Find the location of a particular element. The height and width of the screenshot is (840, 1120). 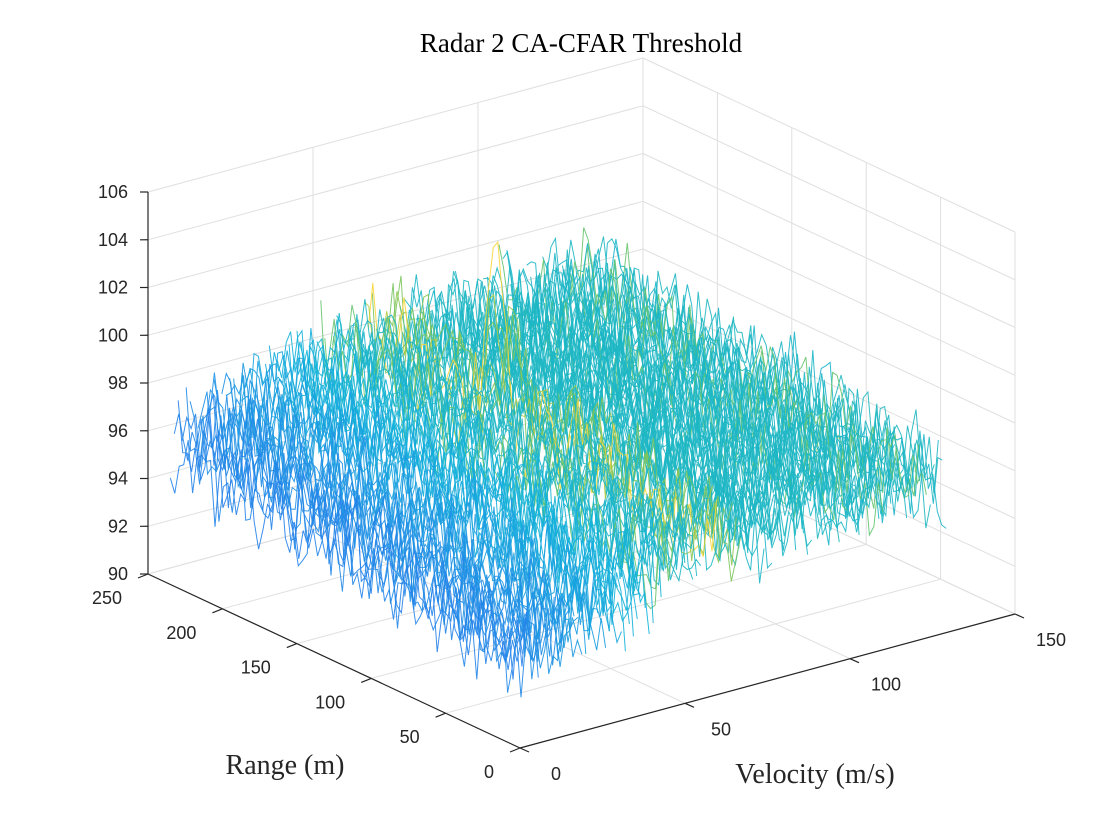

z-tick-label: 104 is located at coordinates (113, 240).